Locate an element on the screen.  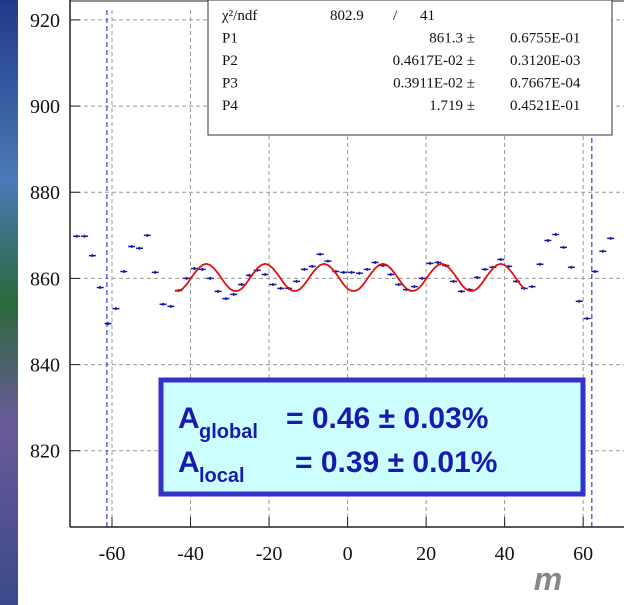
annotation-box is located at coordinates (372, 437).